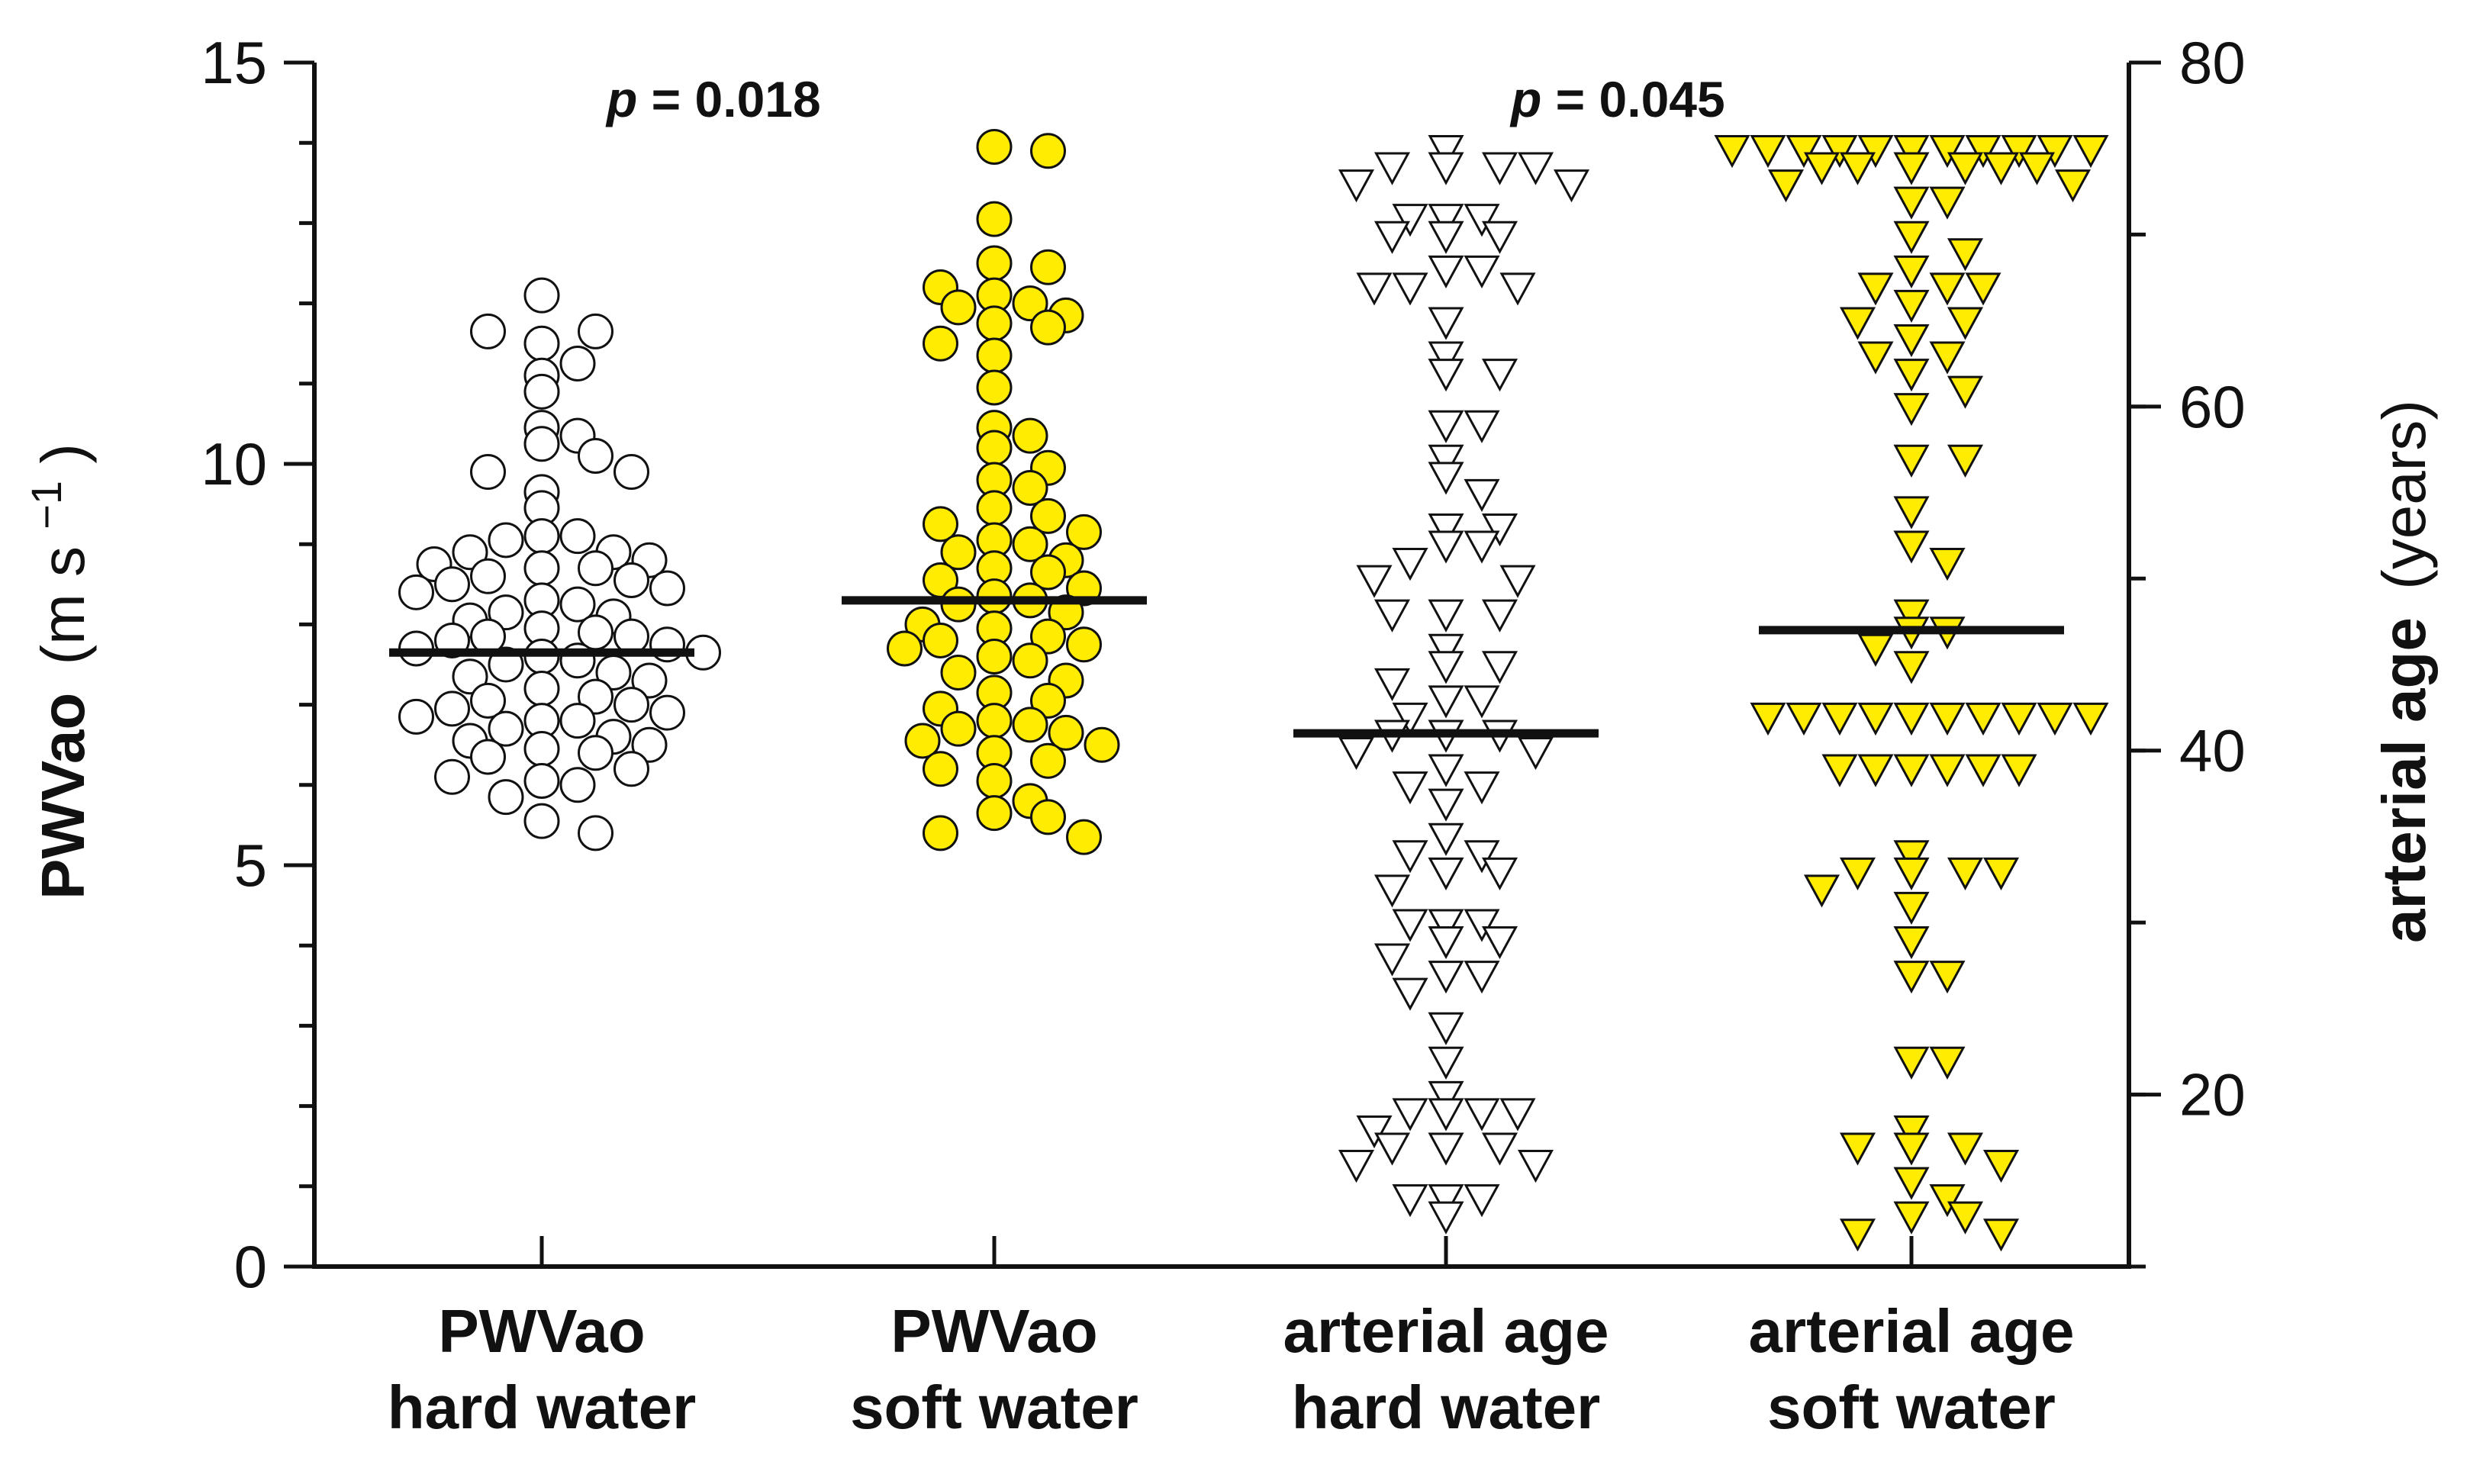 The width and height of the screenshot is (2470, 1484). What do you see at coordinates (1912, 1369) in the screenshot?
I see `x-category-label: arterial age soft water` at bounding box center [1912, 1369].